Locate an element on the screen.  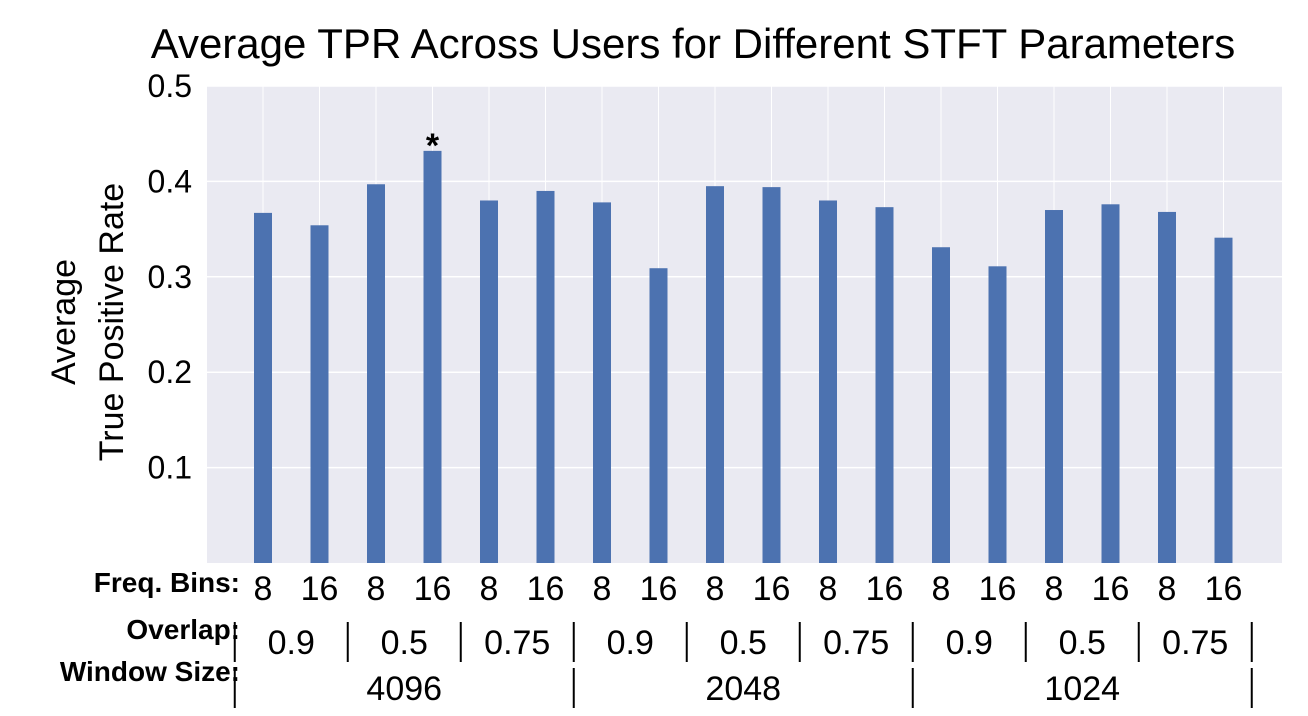
highlight-marker: * is located at coordinates (433, 146).